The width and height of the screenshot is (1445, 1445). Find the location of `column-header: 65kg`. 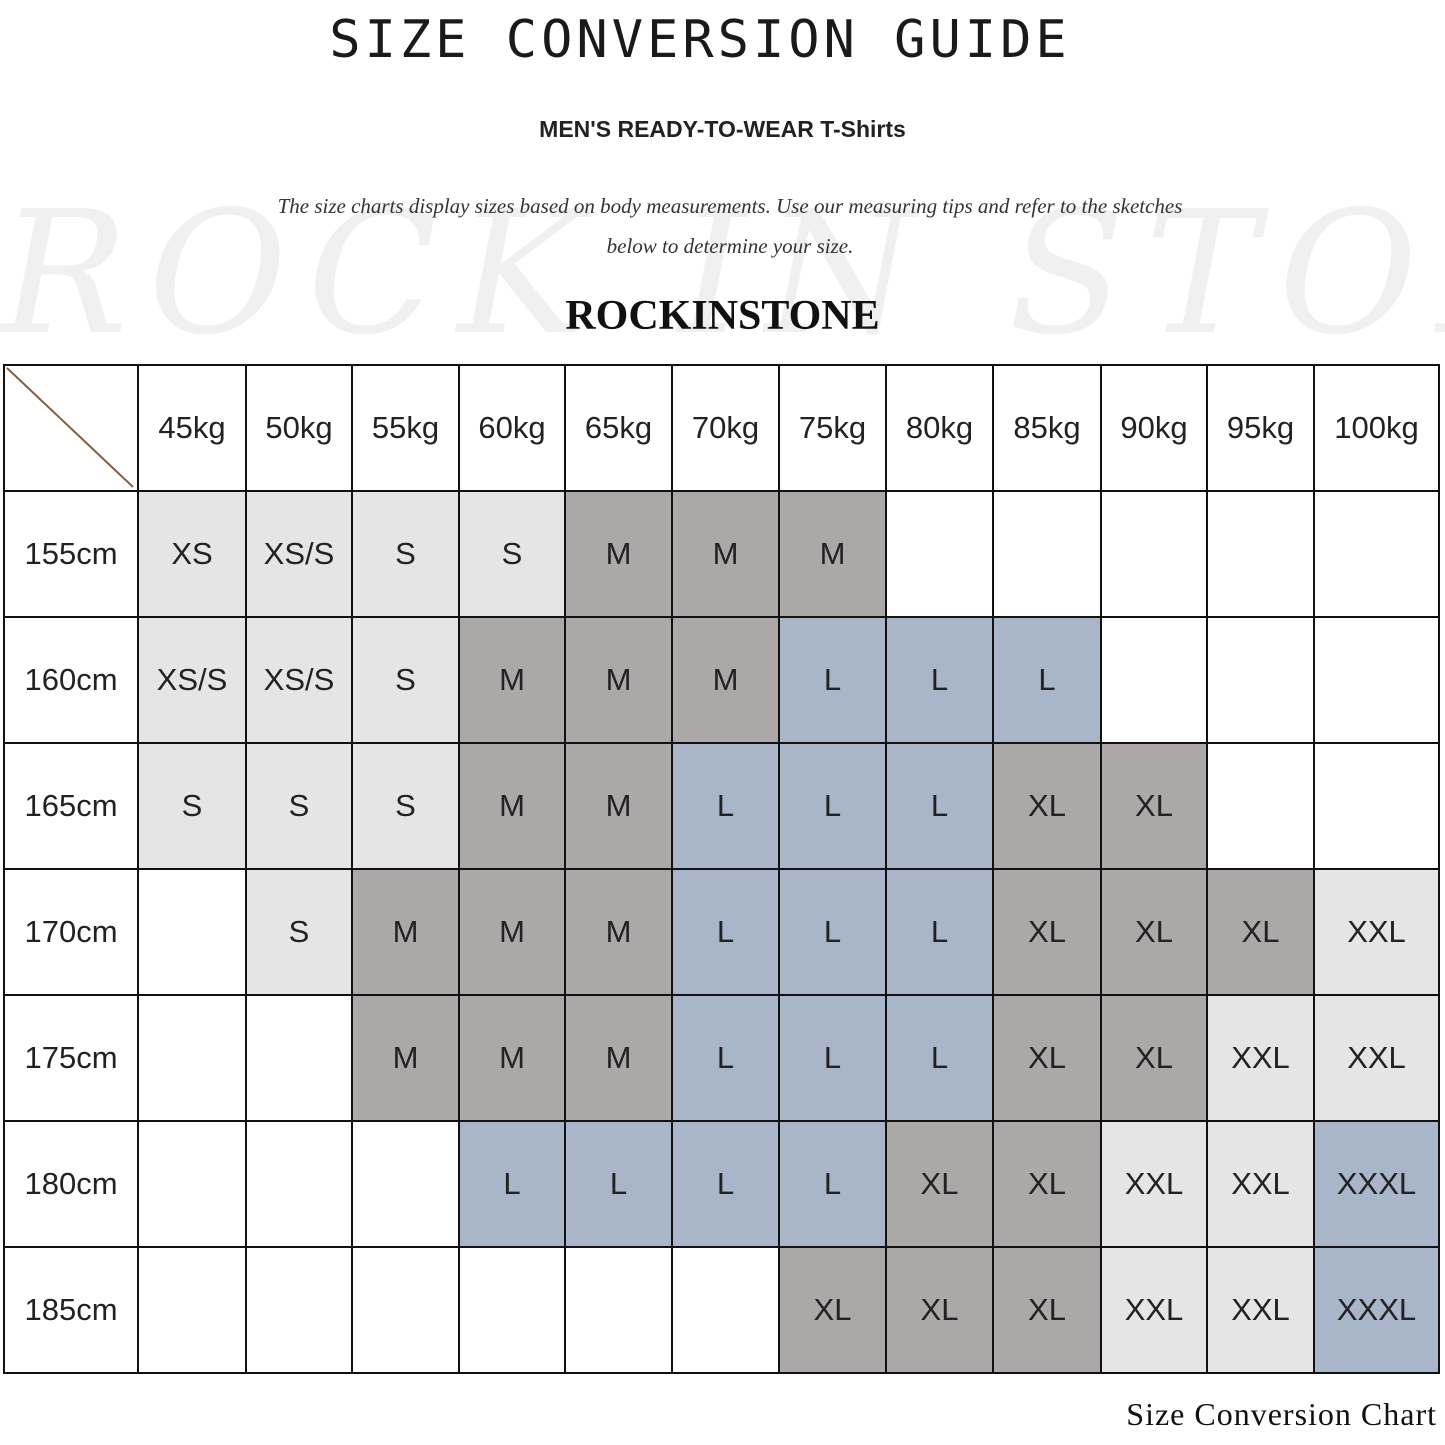

column-header: 65kg is located at coordinates (618, 428).